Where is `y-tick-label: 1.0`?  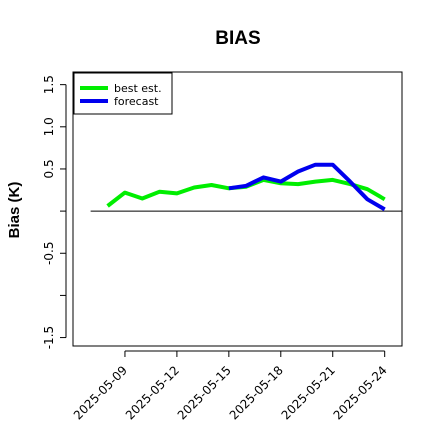 y-tick-label: 1.0 is located at coordinates (49, 126).